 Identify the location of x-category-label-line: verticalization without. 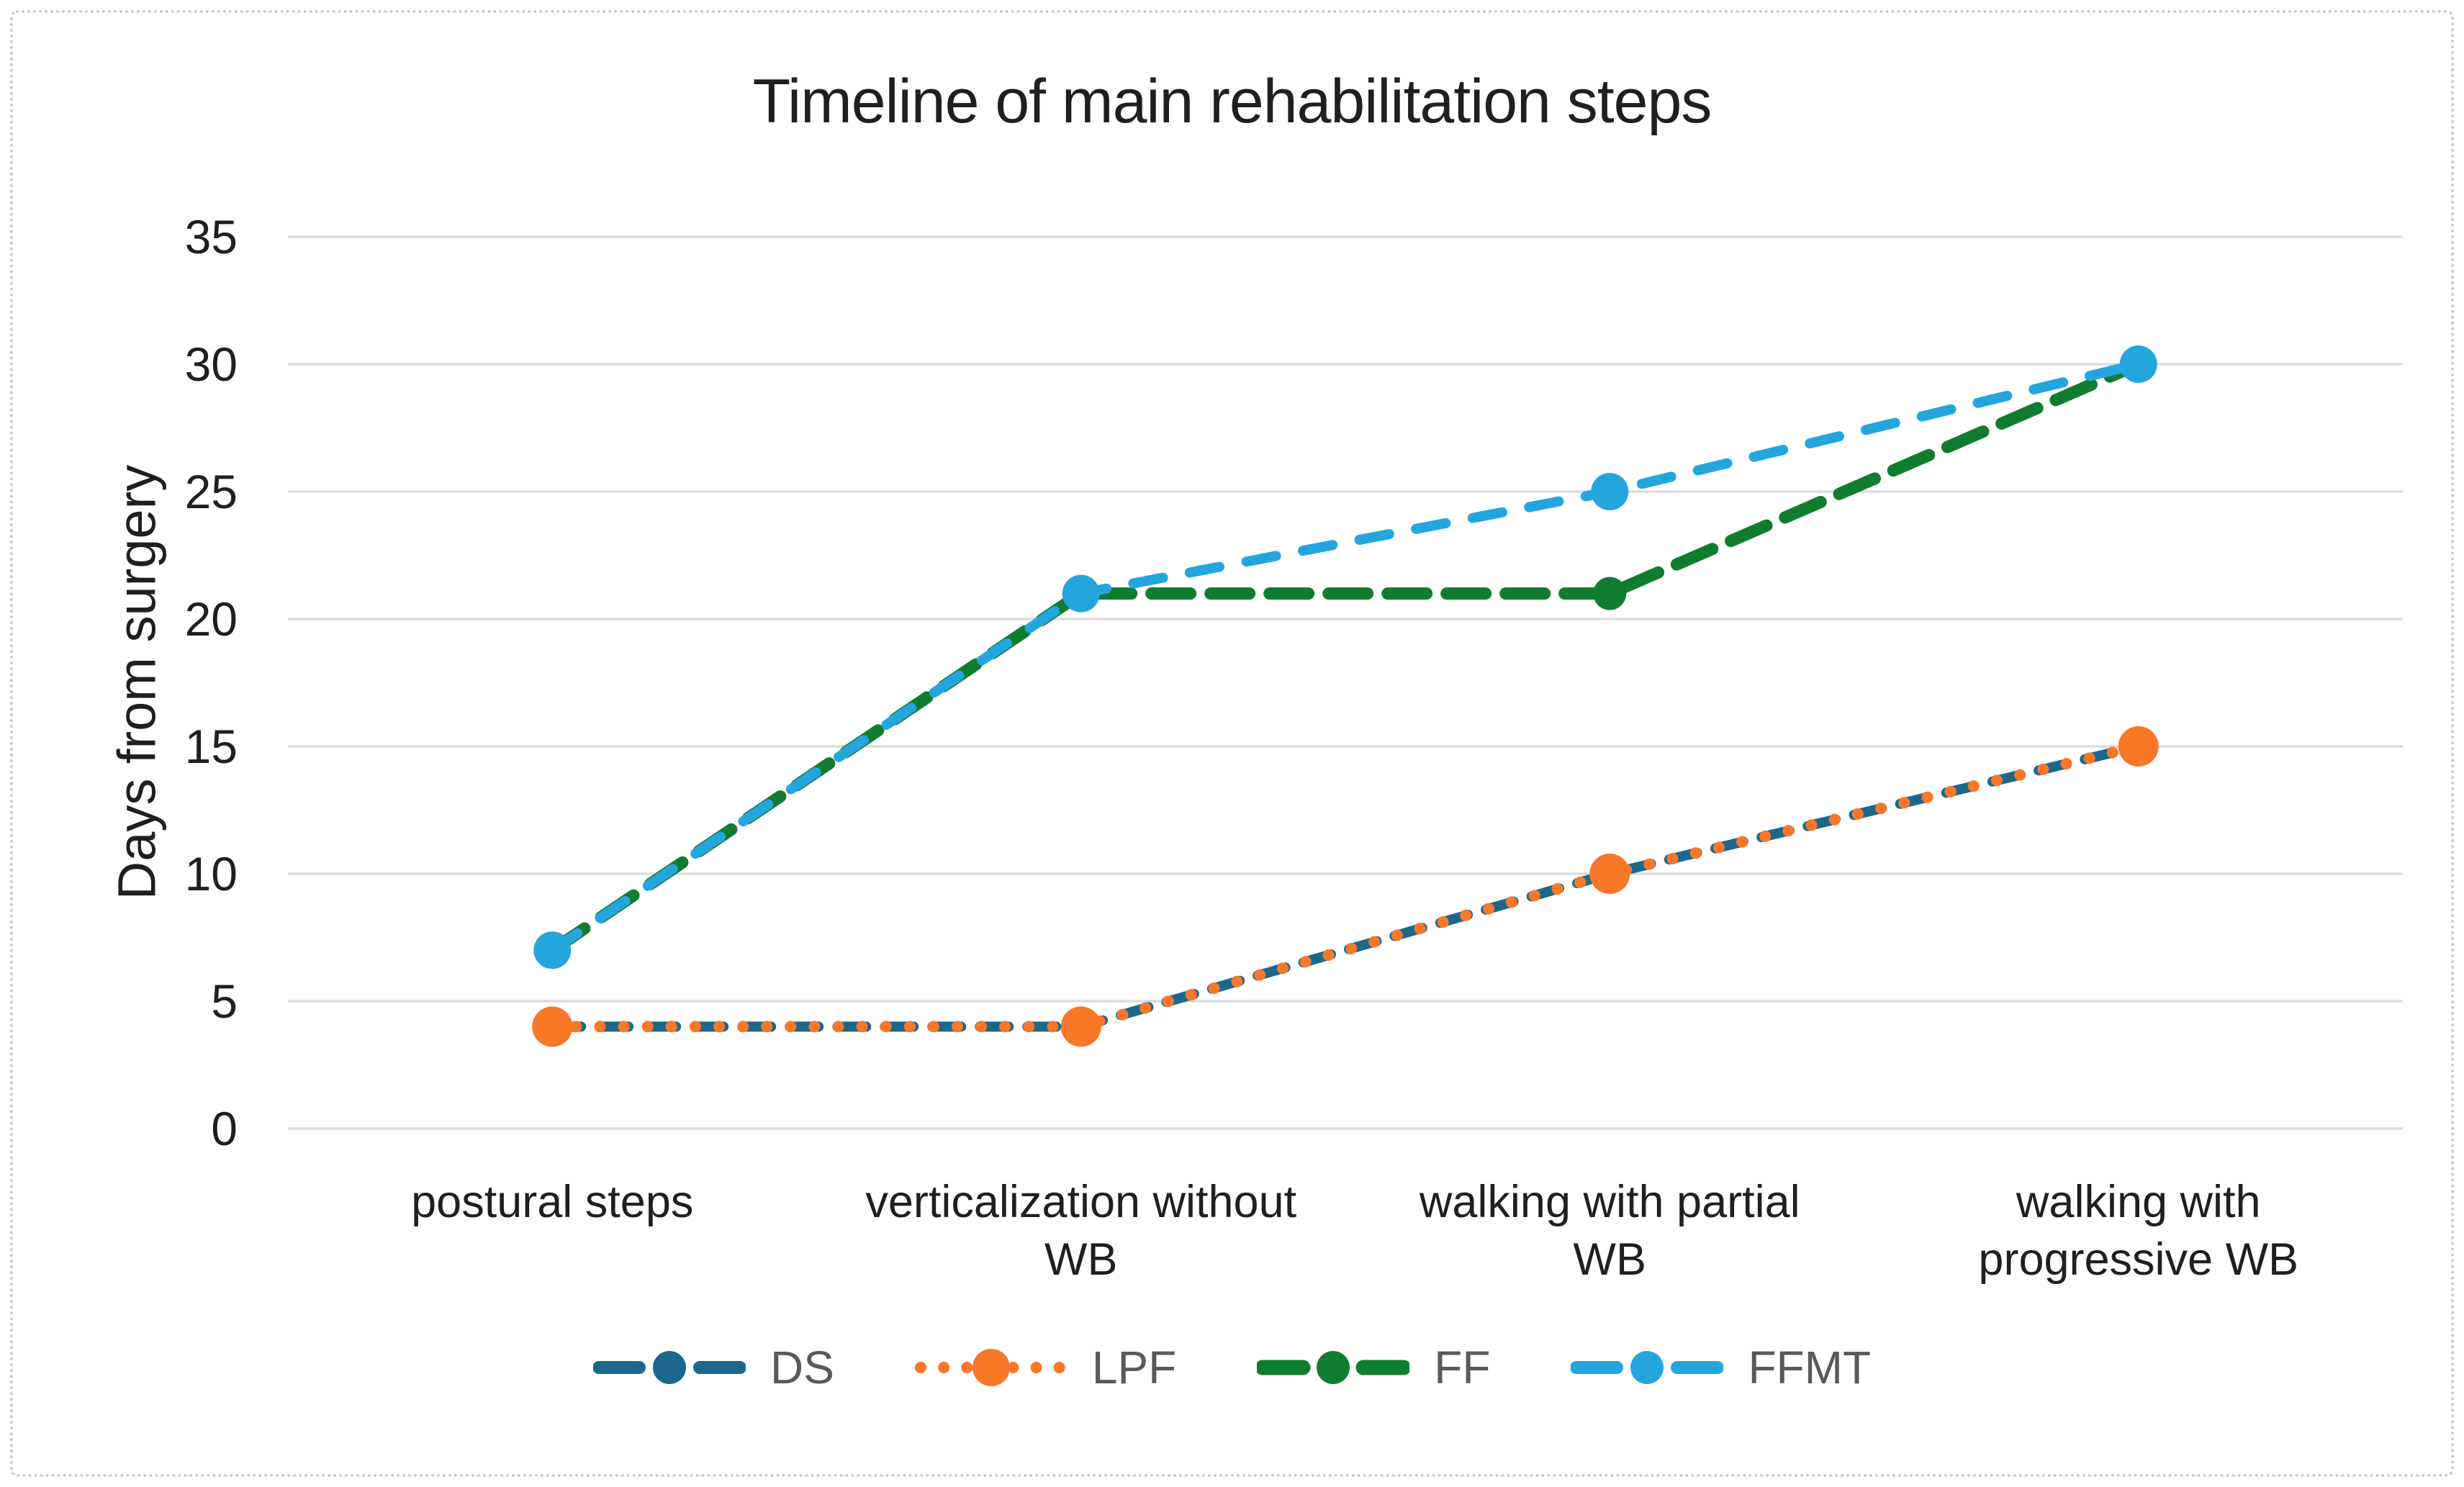
(1081, 1202).